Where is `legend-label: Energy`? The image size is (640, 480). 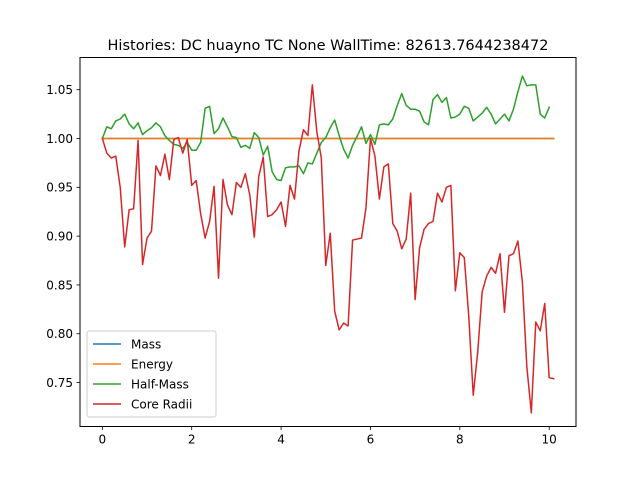
legend-label: Energy is located at coordinates (152, 364).